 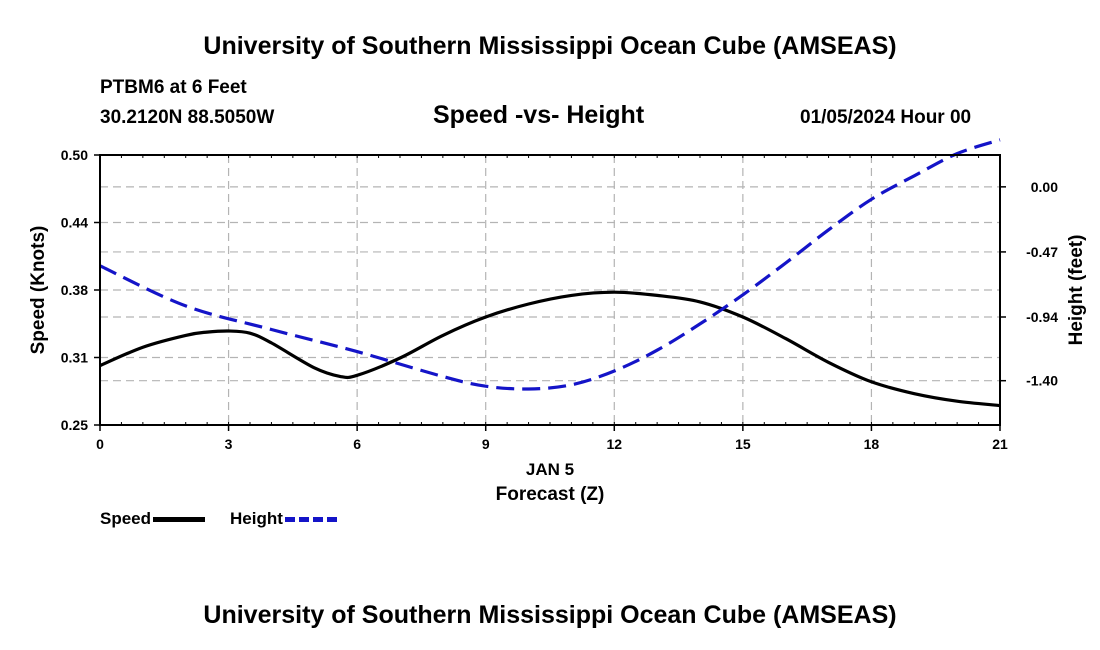 What do you see at coordinates (550, 469) in the screenshot?
I see `x-axis-date-label: JAN 5` at bounding box center [550, 469].